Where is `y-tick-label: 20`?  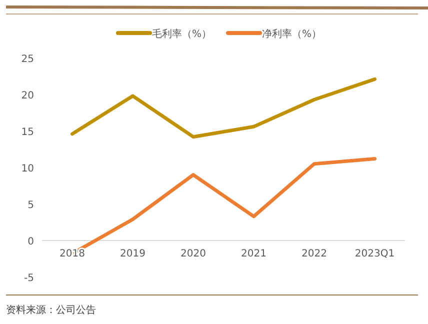
y-tick-label: 20 is located at coordinates (27, 96).